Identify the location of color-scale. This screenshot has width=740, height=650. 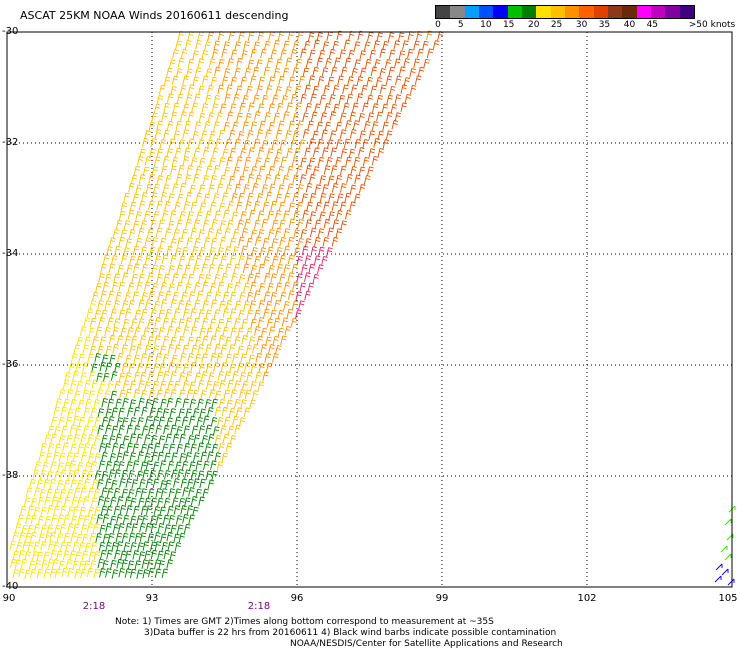
(565, 12).